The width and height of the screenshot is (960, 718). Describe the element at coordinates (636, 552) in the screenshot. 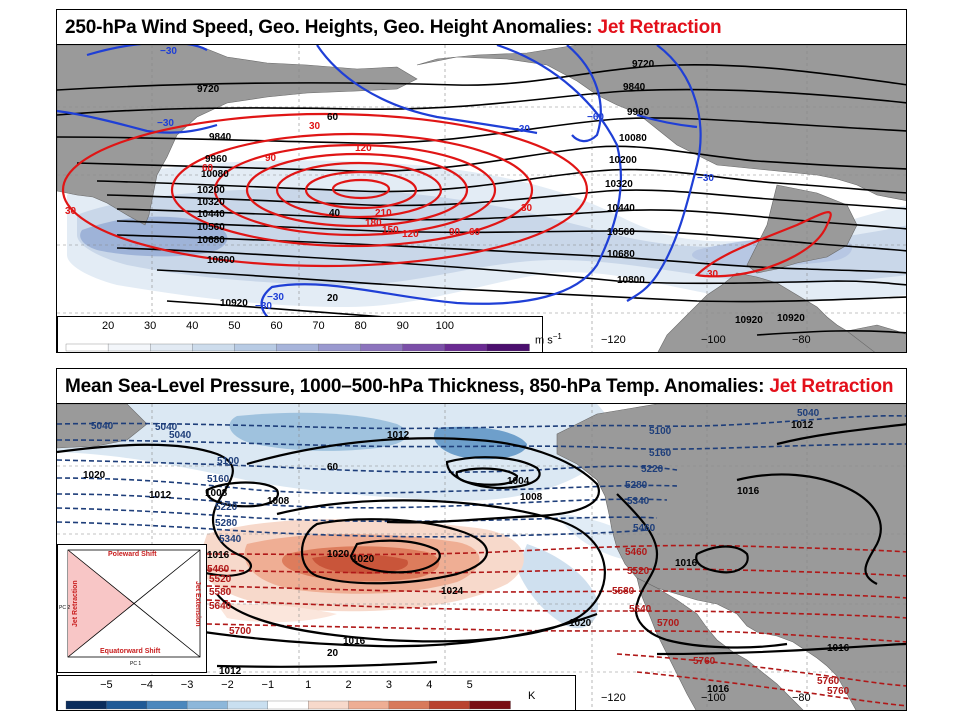

I see `thickness-label: 5460` at that location.